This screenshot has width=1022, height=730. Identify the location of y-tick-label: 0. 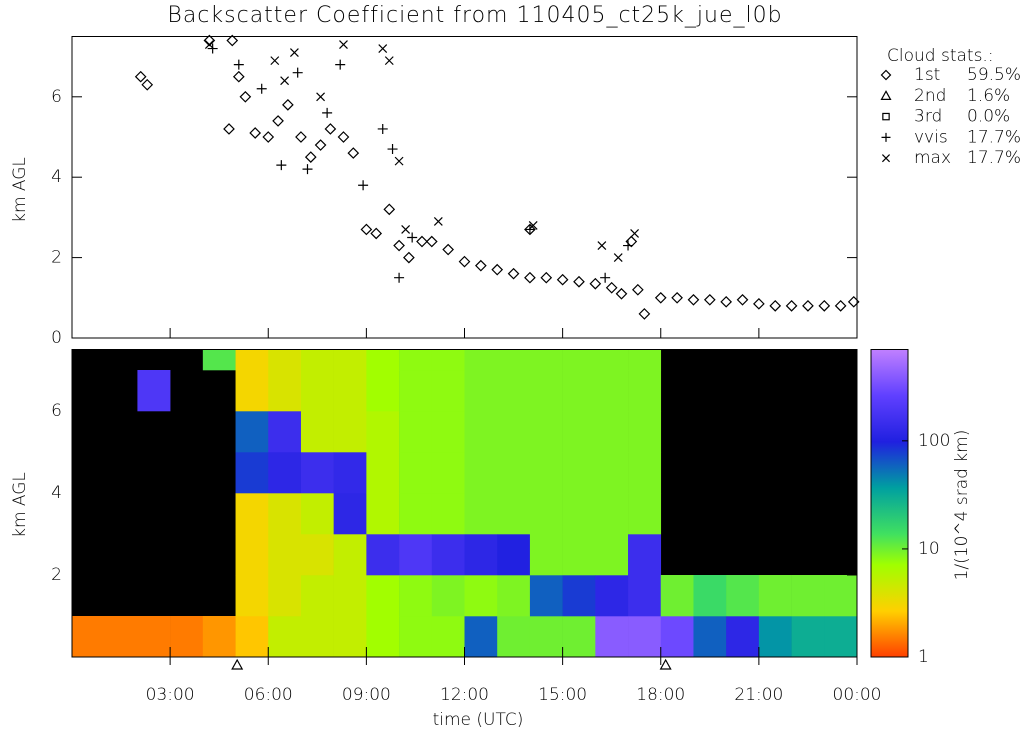
(56, 338).